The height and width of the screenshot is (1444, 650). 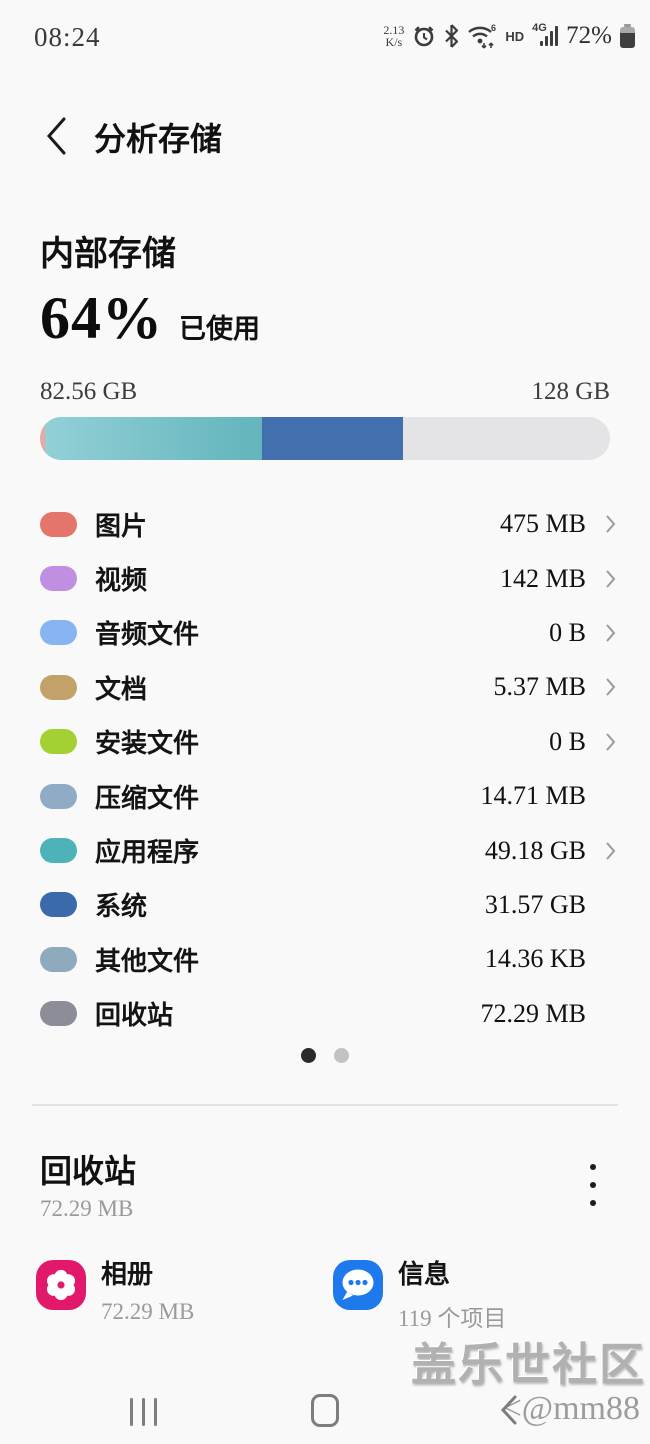 I want to click on system-color-pill, so click(x=58, y=905).